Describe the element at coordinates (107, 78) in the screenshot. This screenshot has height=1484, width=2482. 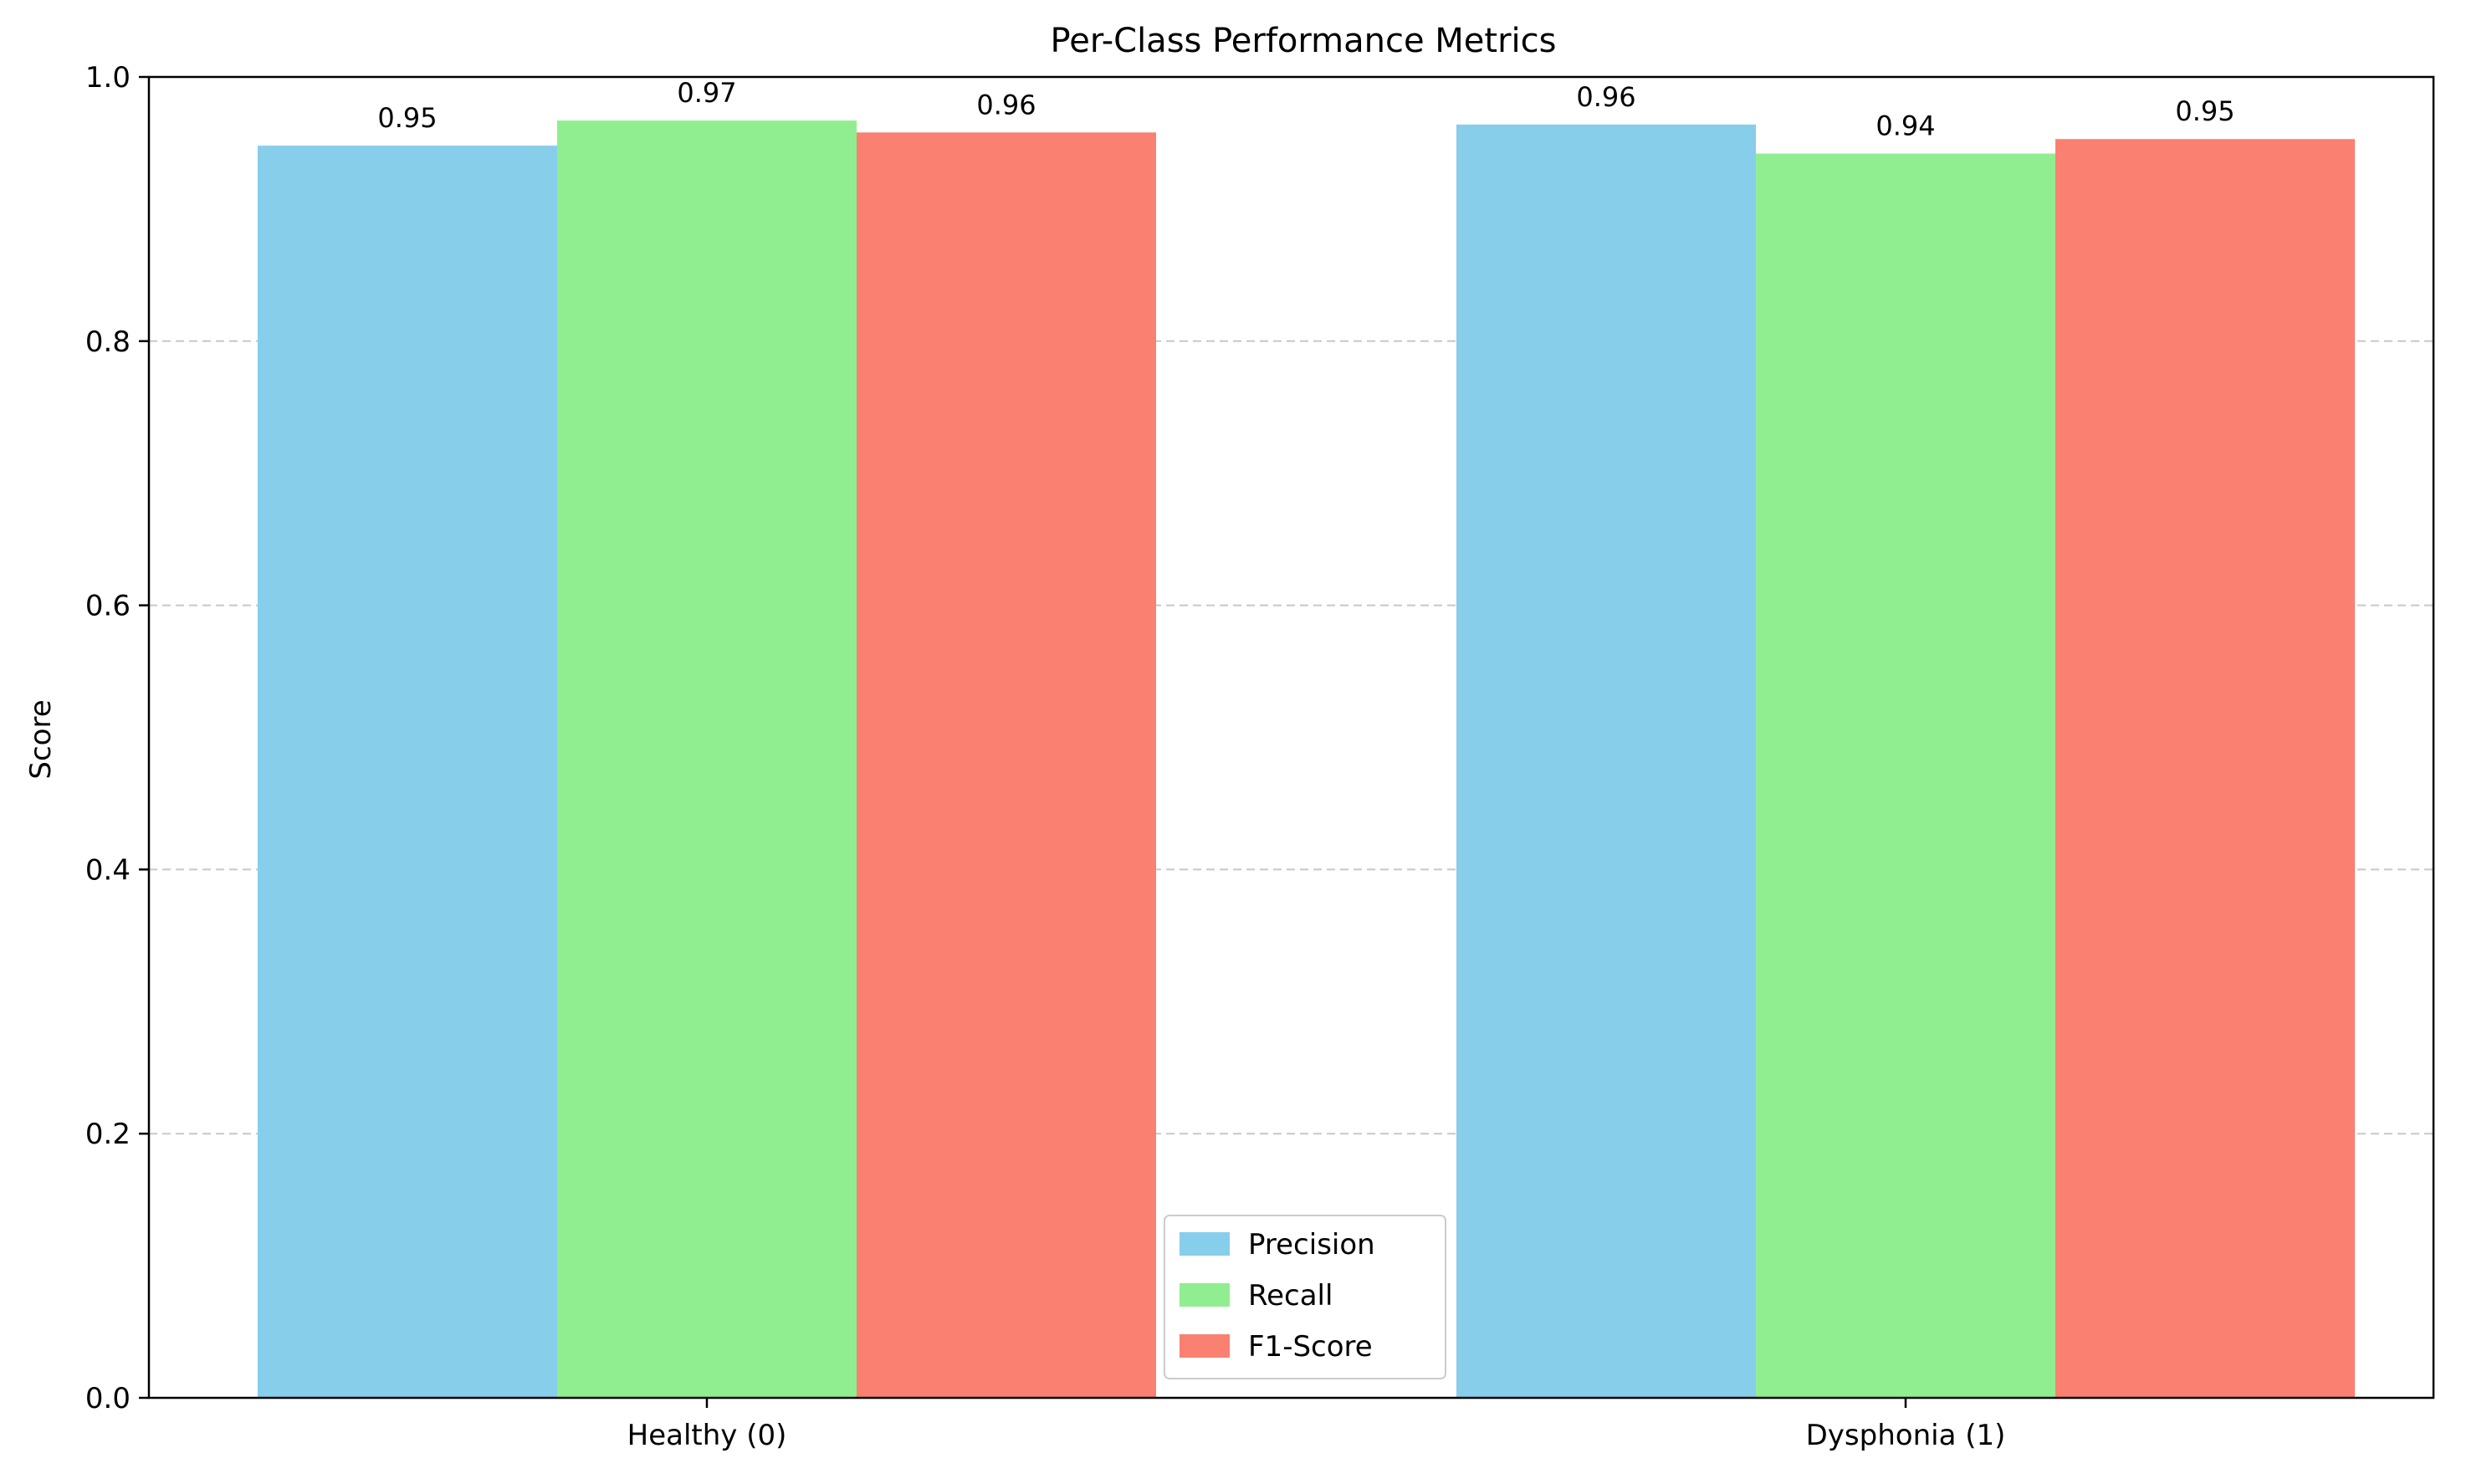
I see `y-tick-label: 1.0` at that location.